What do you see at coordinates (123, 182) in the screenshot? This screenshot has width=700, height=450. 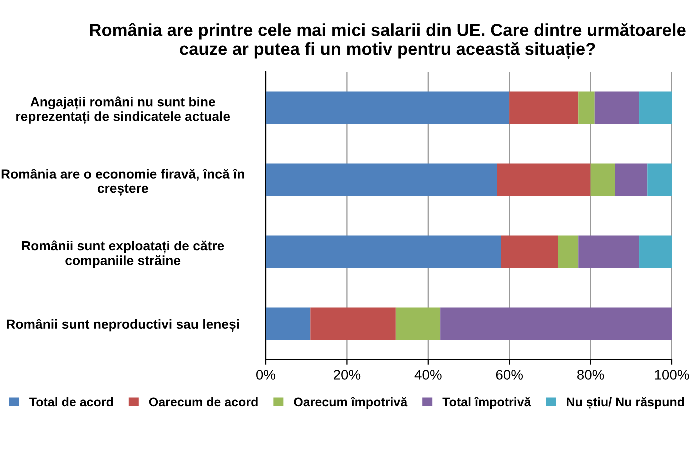 I see `y-tick-label: România are o economie firavă, încă în creștere` at bounding box center [123, 182].